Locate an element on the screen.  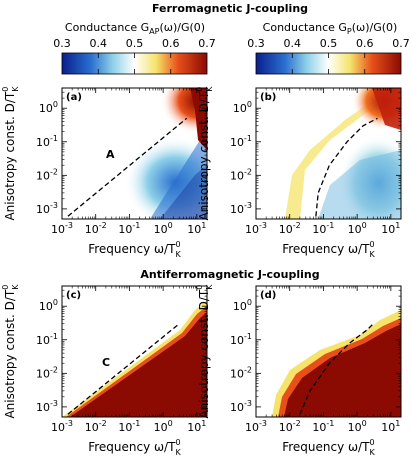
panel-a is located at coordinates (134, 153).